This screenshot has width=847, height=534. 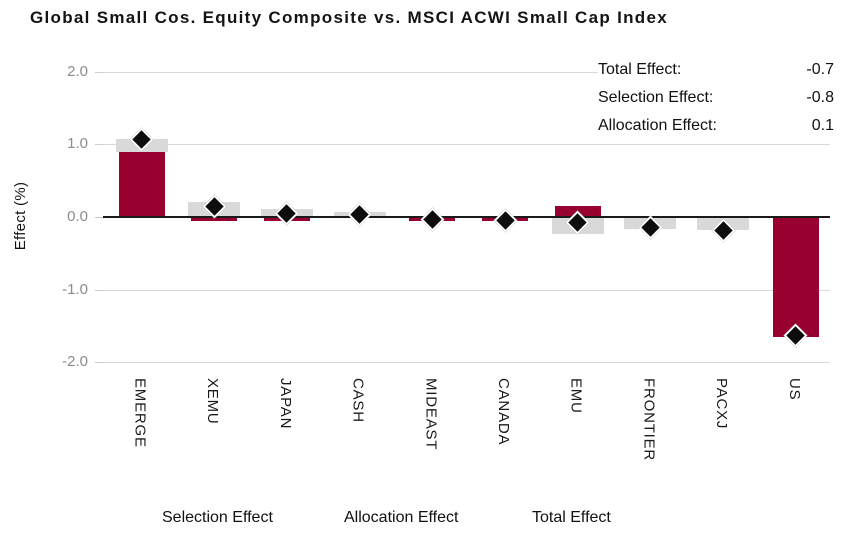 What do you see at coordinates (466, 217) in the screenshot?
I see `zero-axis-line` at bounding box center [466, 217].